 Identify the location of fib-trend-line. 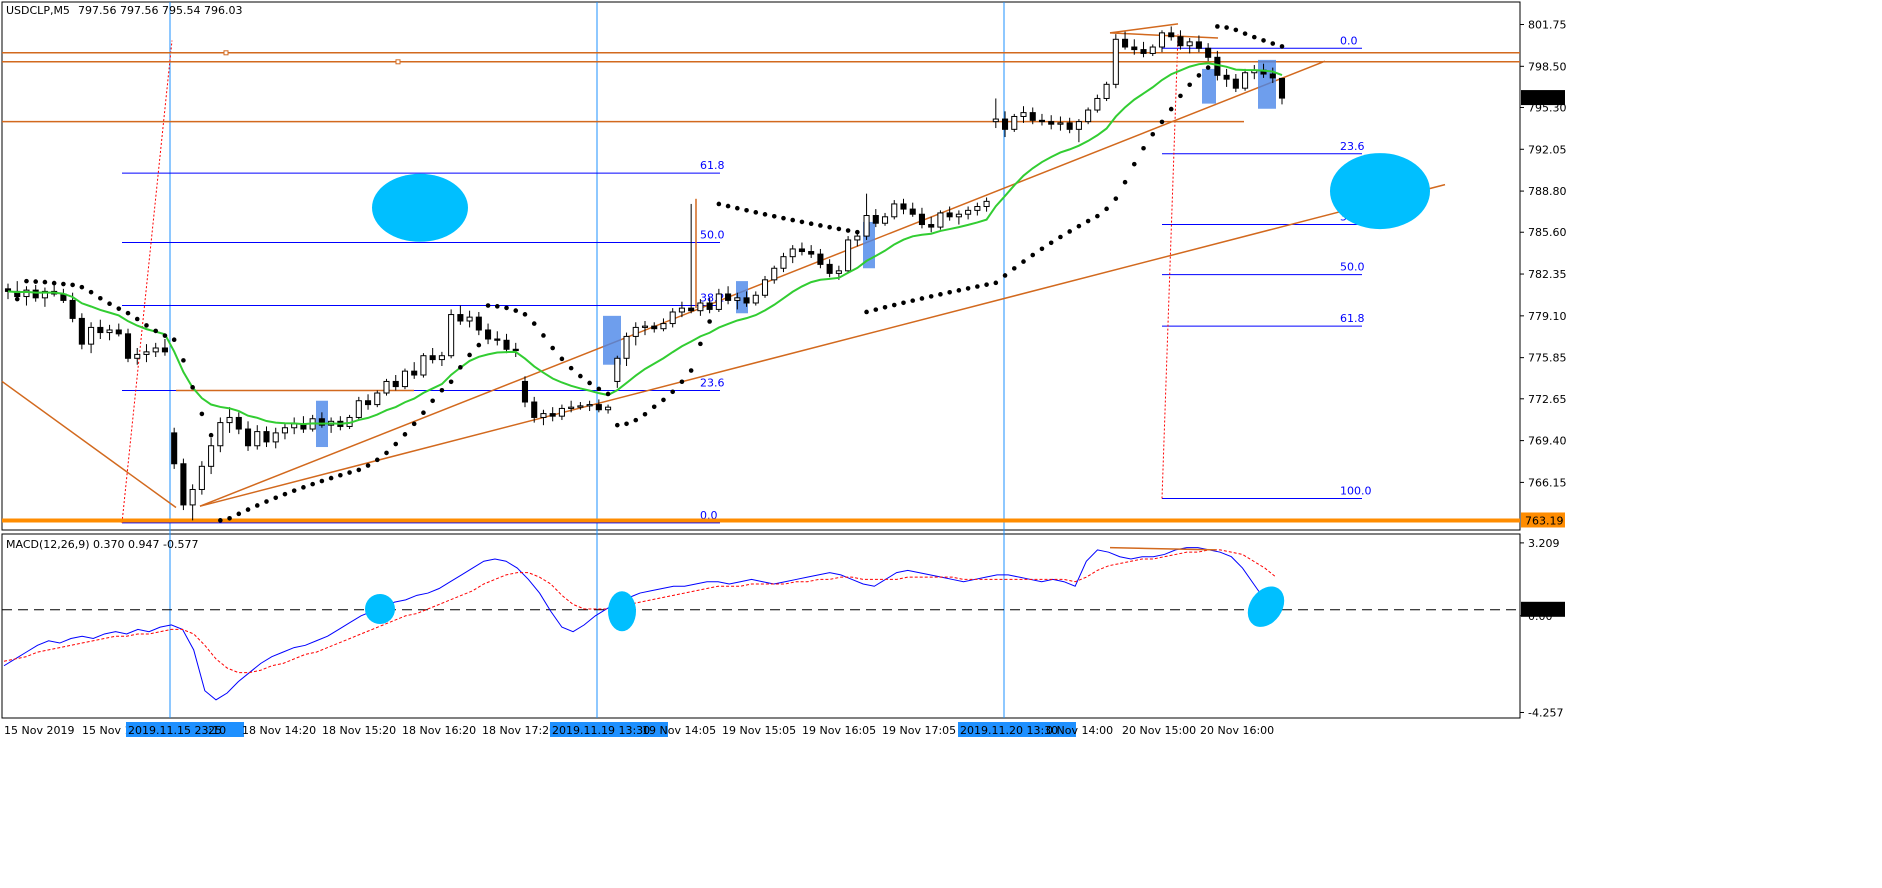
(147, 281).